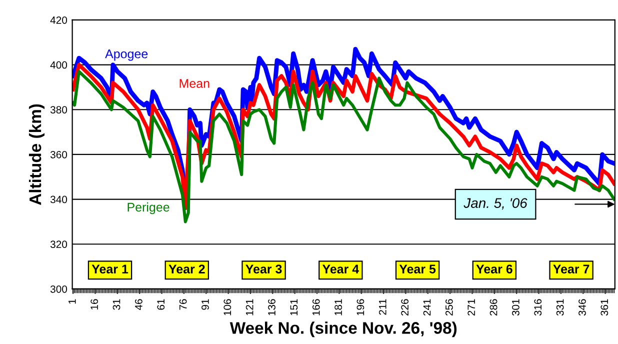 The height and width of the screenshot is (344, 618). I want to click on y-tick-label: 340, so click(59, 200).